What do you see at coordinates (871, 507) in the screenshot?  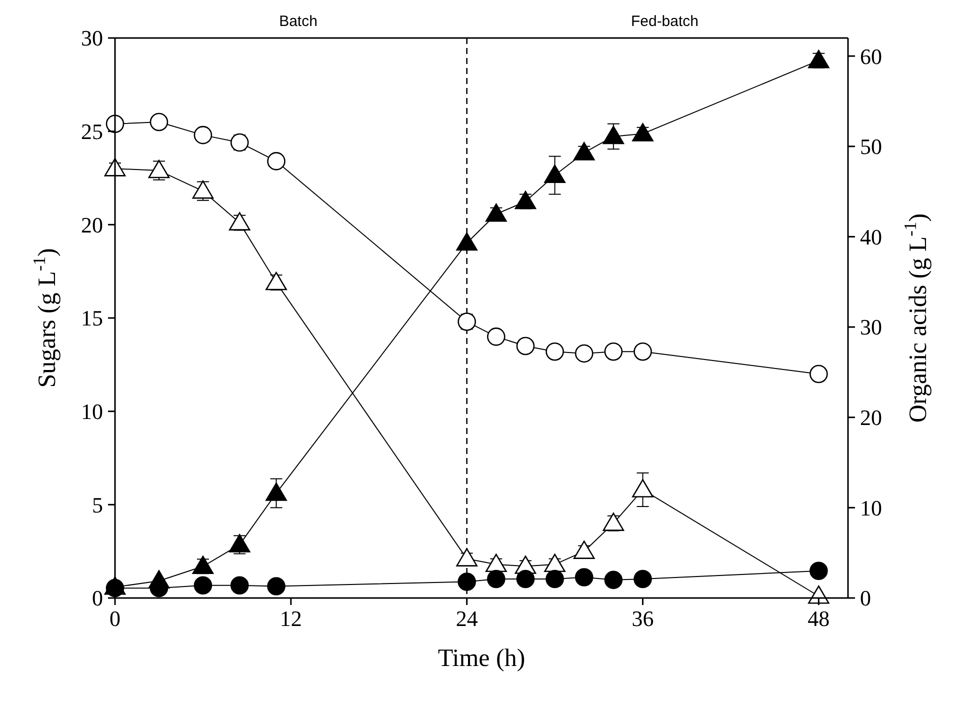 I see `y2-tick-label: 10` at bounding box center [871, 507].